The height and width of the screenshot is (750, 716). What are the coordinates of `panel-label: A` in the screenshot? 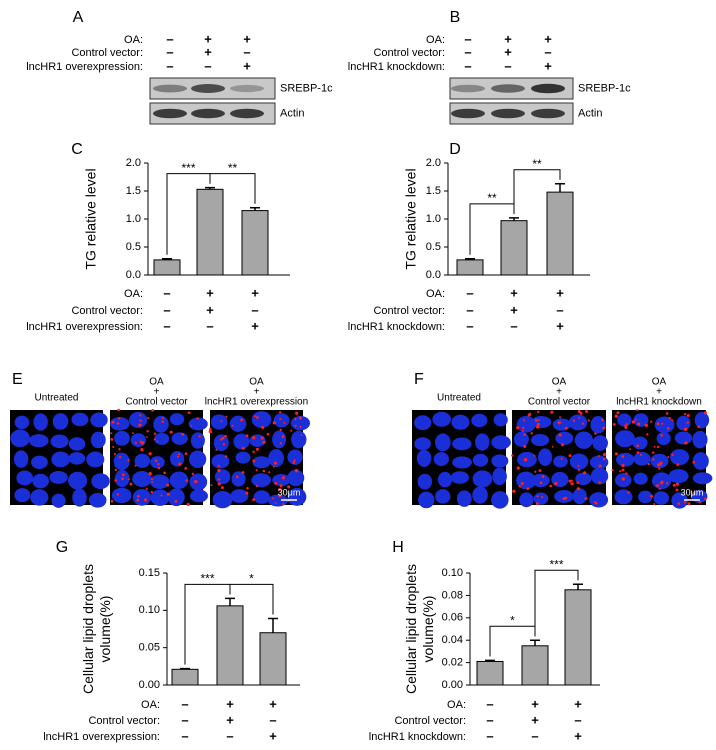 It's located at (78, 17).